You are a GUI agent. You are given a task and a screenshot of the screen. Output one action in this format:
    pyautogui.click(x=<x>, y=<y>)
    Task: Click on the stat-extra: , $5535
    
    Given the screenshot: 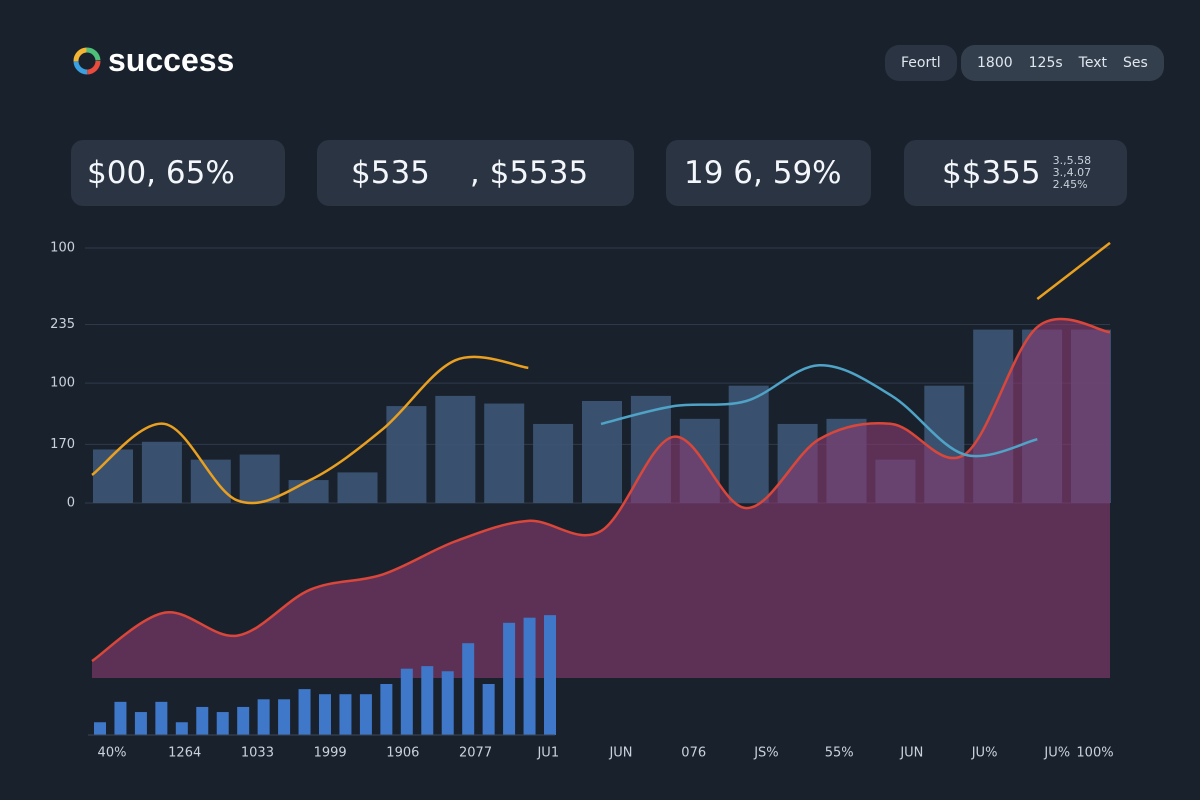 What is the action you would take?
    pyautogui.click(x=529, y=173)
    